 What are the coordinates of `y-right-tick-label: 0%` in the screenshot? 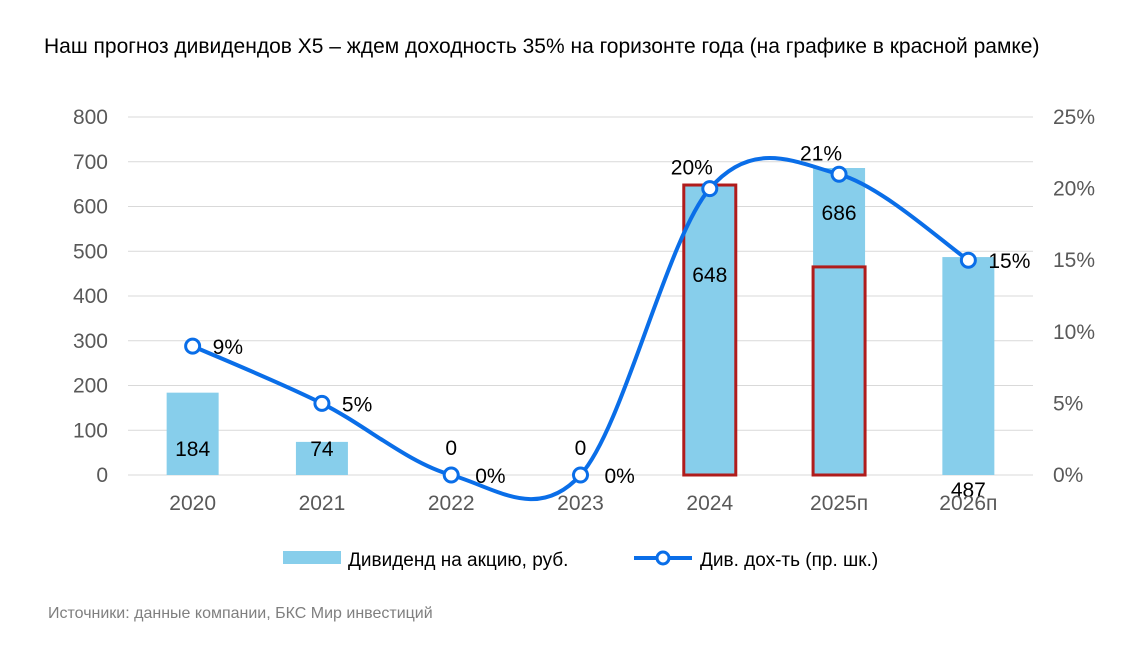 It's located at (1068, 475).